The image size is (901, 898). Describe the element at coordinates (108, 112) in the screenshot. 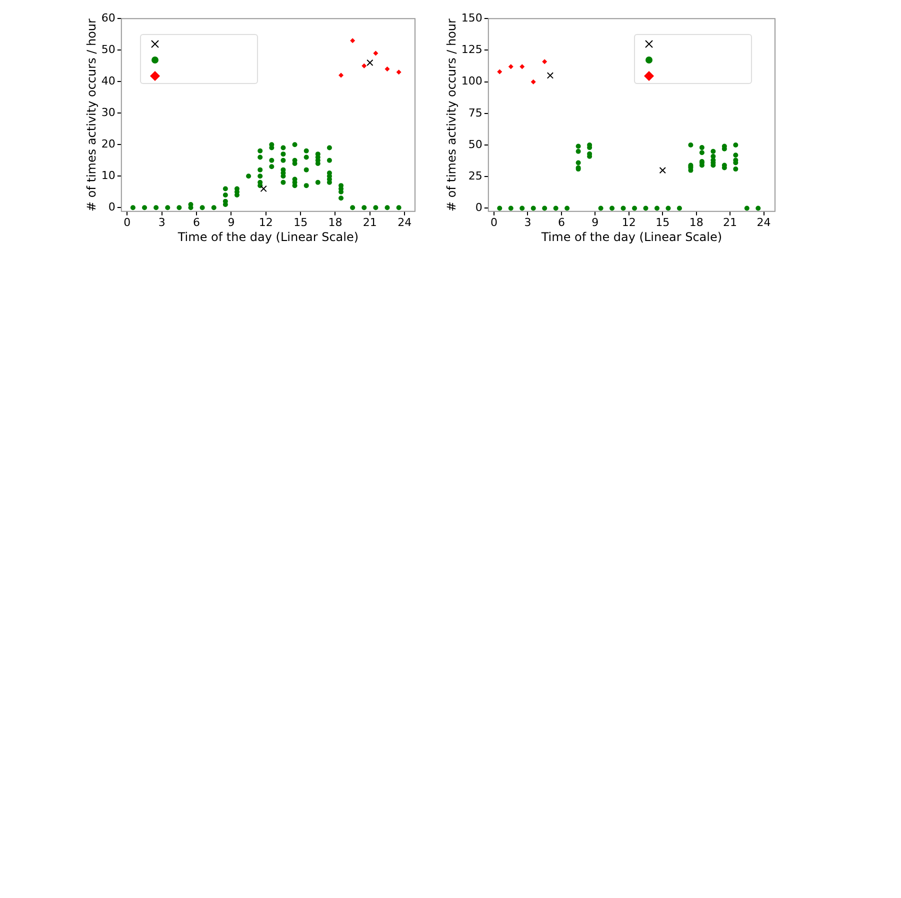

I see `y-tick-label: 30` at that location.